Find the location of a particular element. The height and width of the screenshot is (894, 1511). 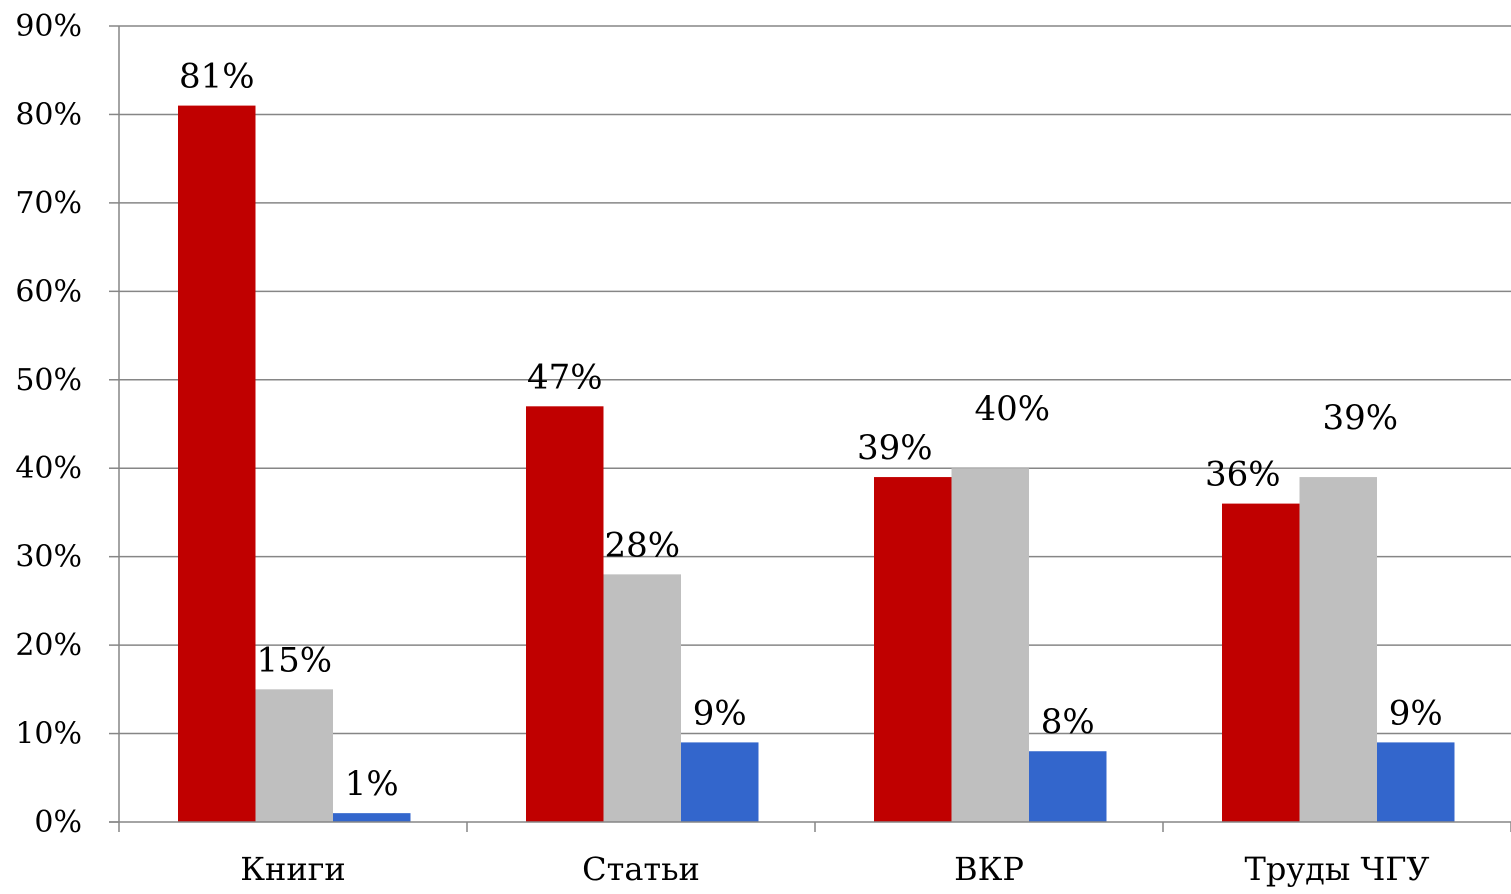

bar-Книги-series-3 is located at coordinates (372, 817).